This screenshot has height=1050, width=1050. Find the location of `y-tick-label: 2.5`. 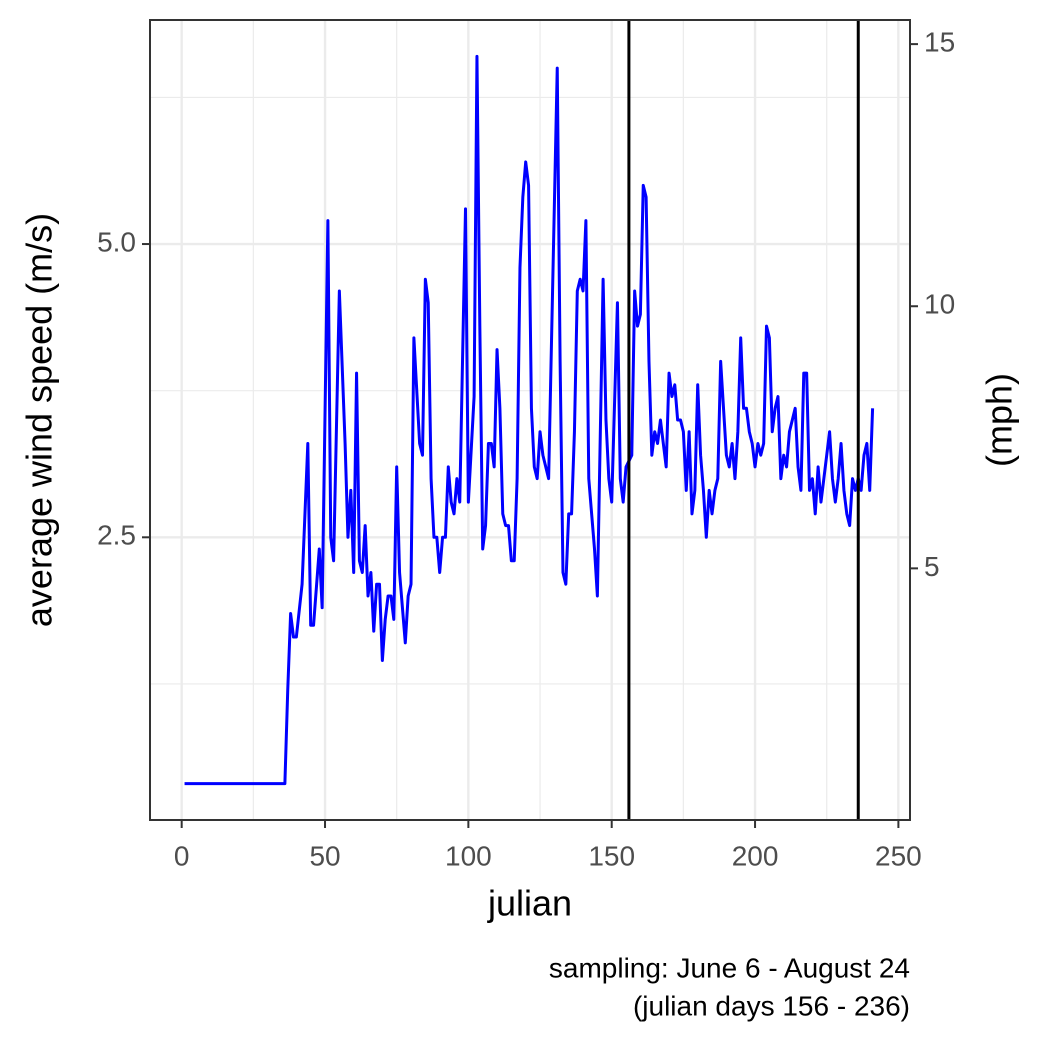

y-tick-label: 2.5 is located at coordinates (116, 535).